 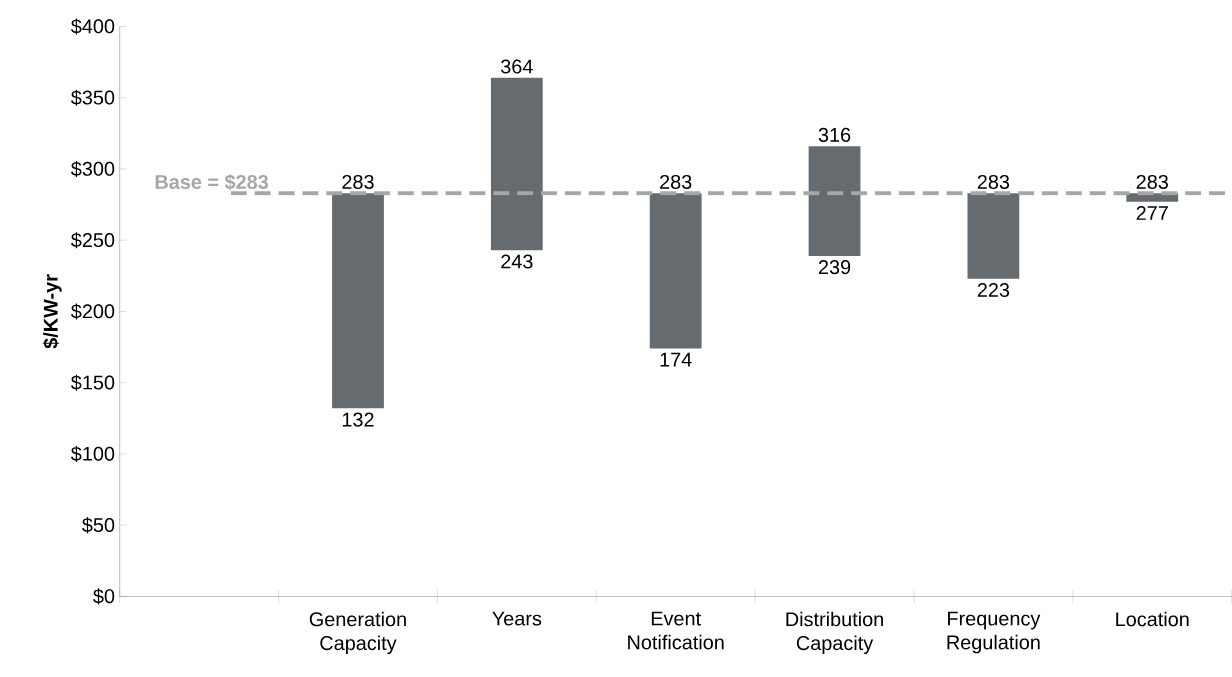 I want to click on annotation: 132, so click(x=358, y=419).